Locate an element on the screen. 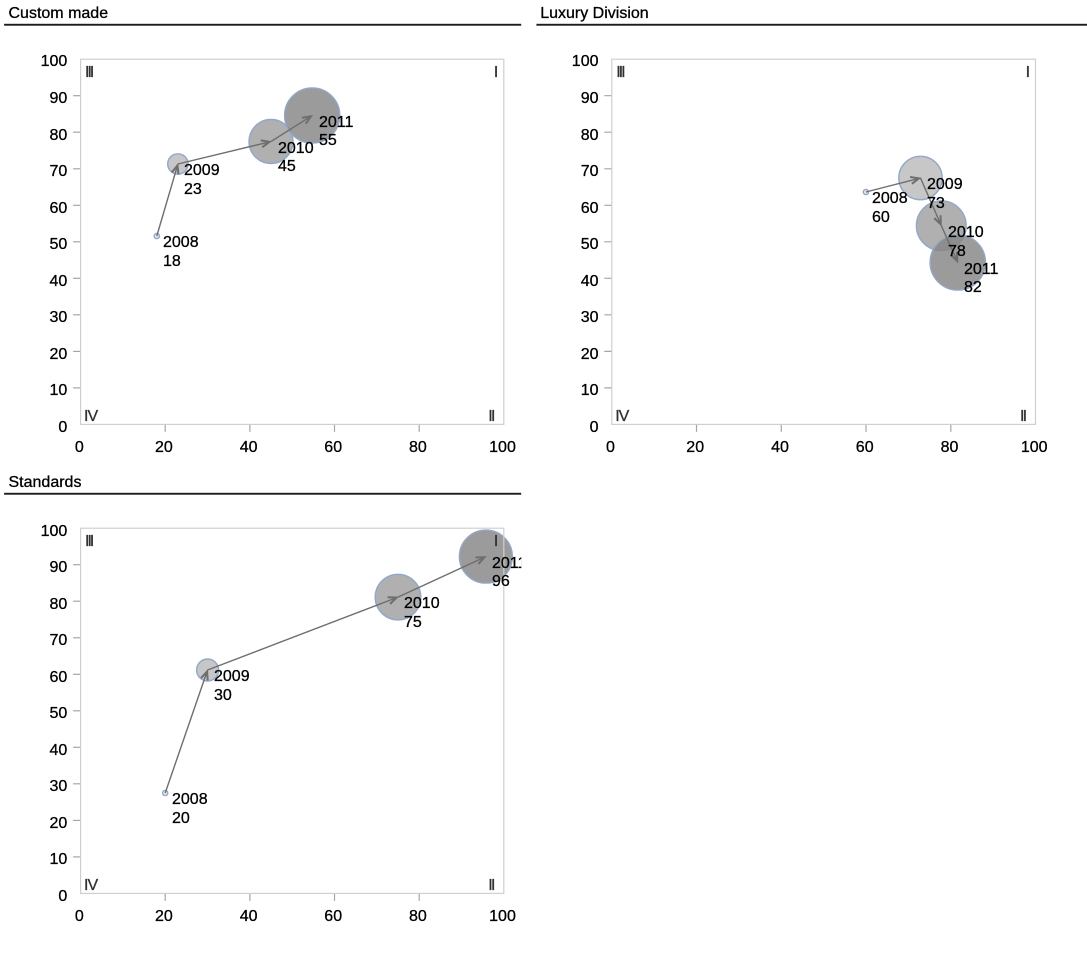  svg-text: 96 is located at coordinates (501, 581).